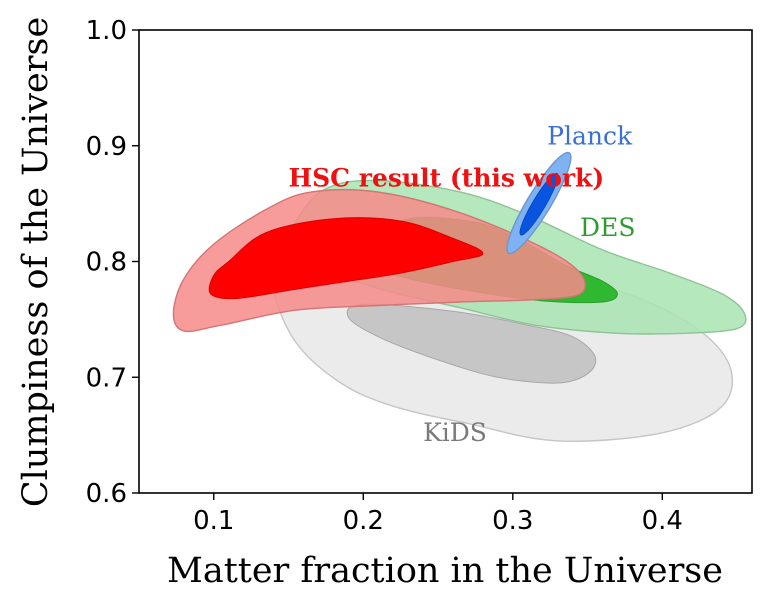  Describe the element at coordinates (512, 521) in the screenshot. I see `x-tick-label: 0.3` at that location.